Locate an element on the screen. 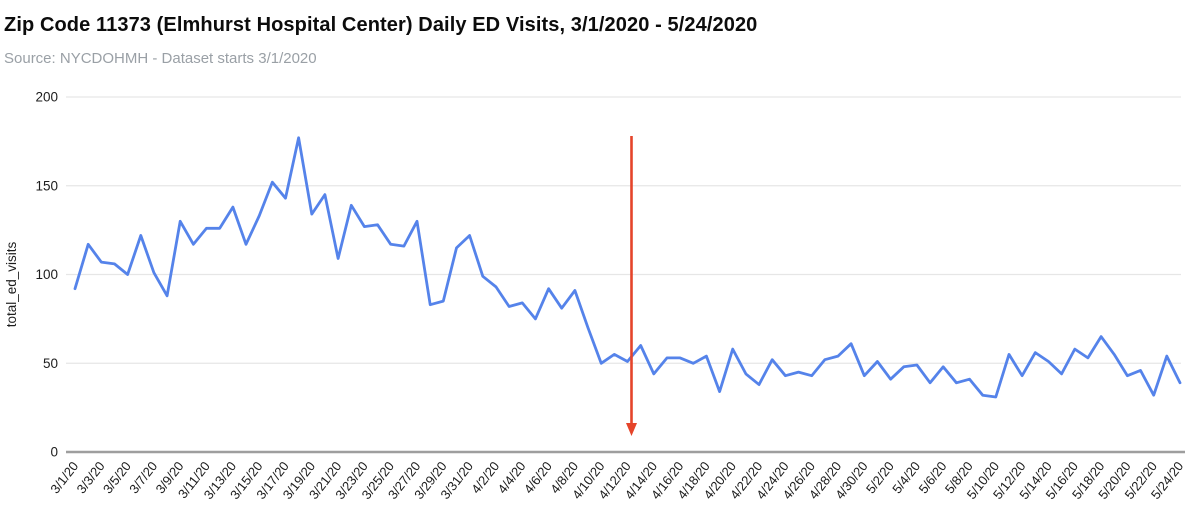 Image resolution: width=1200 pixels, height=523 pixels. x-tick-label: 3/3/20 is located at coordinates (91, 478).